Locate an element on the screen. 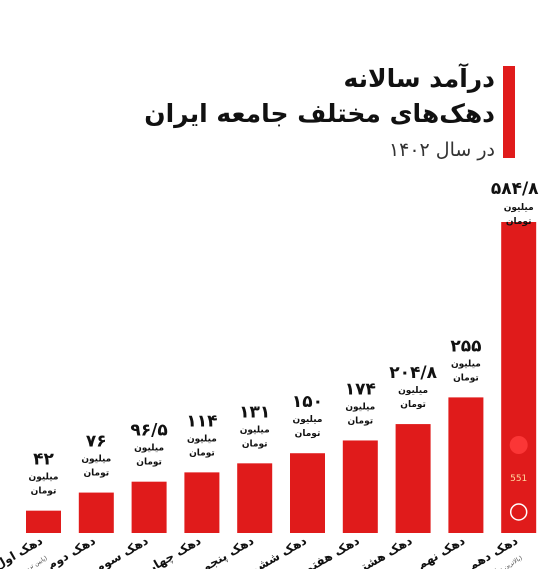  value-label-5: ۱۳۱ is located at coordinates (254, 412).